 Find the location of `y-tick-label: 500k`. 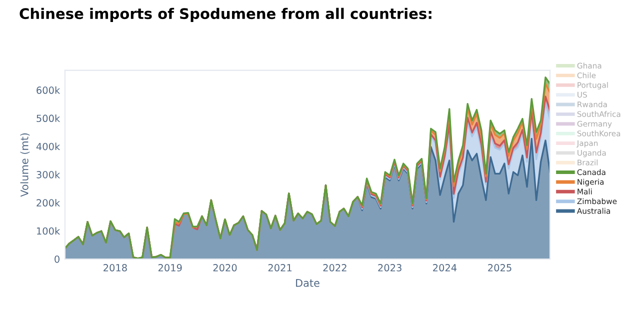

y-tick-label: 500k is located at coordinates (48, 118).